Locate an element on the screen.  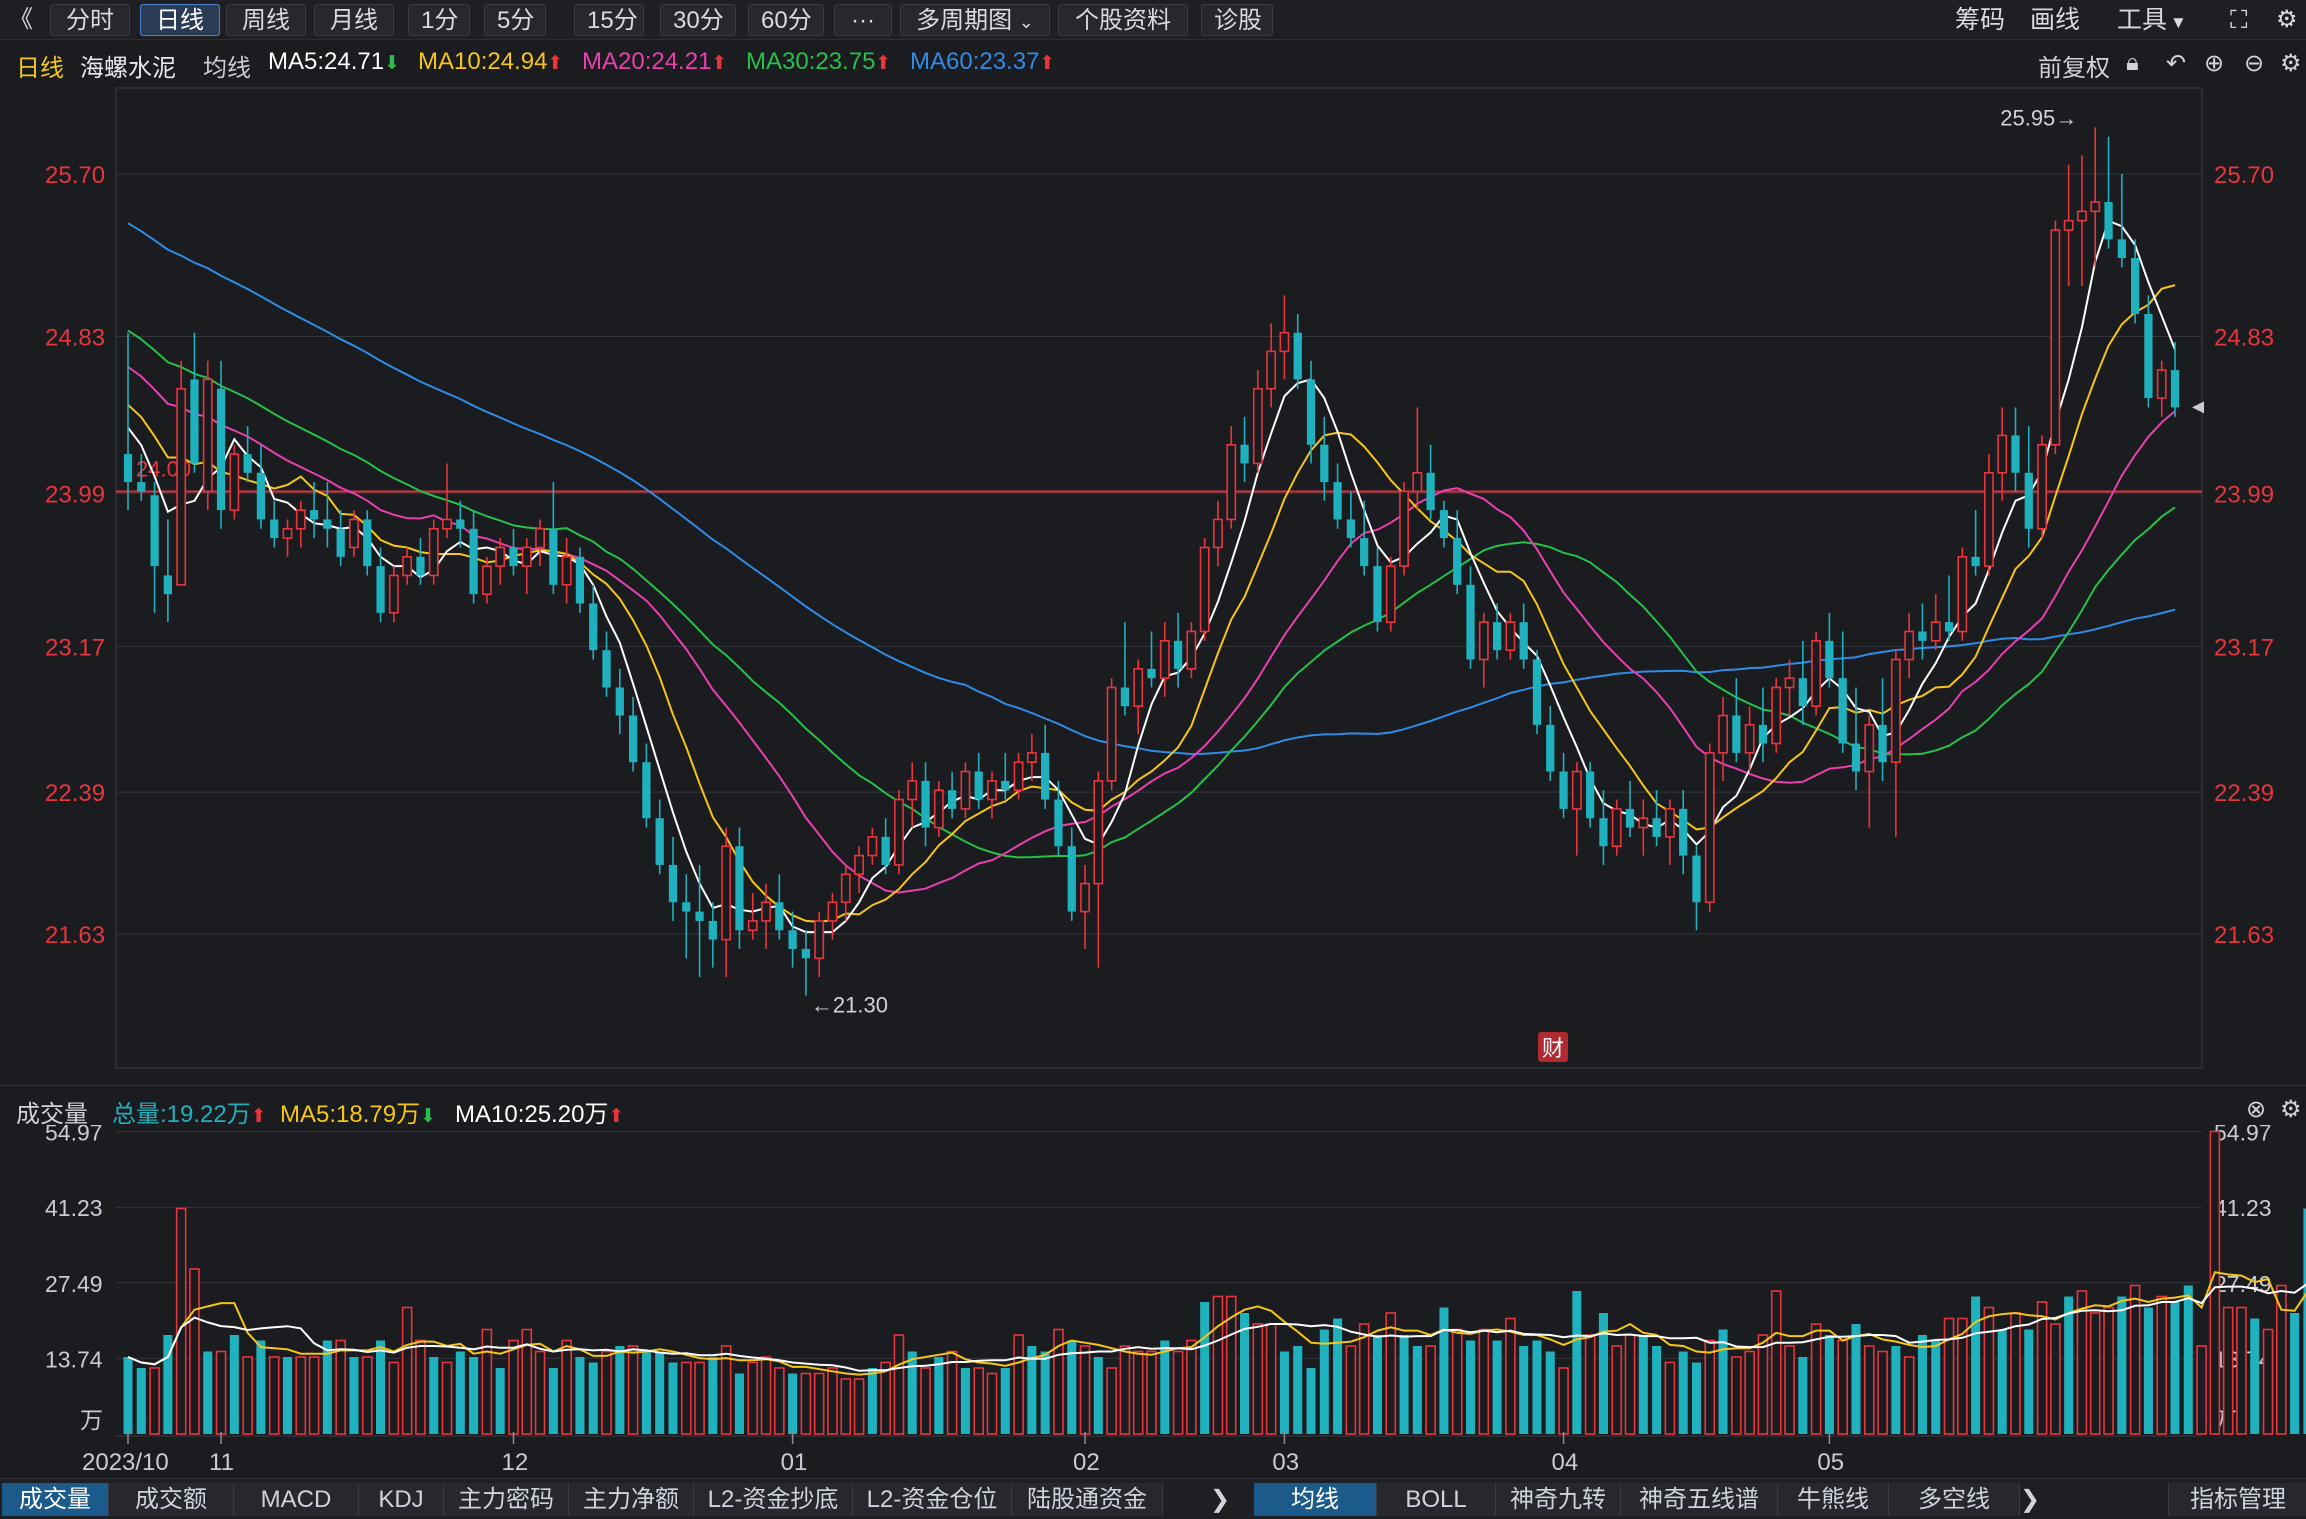
adjust-select: 前复权 is located at coordinates (2074, 68).